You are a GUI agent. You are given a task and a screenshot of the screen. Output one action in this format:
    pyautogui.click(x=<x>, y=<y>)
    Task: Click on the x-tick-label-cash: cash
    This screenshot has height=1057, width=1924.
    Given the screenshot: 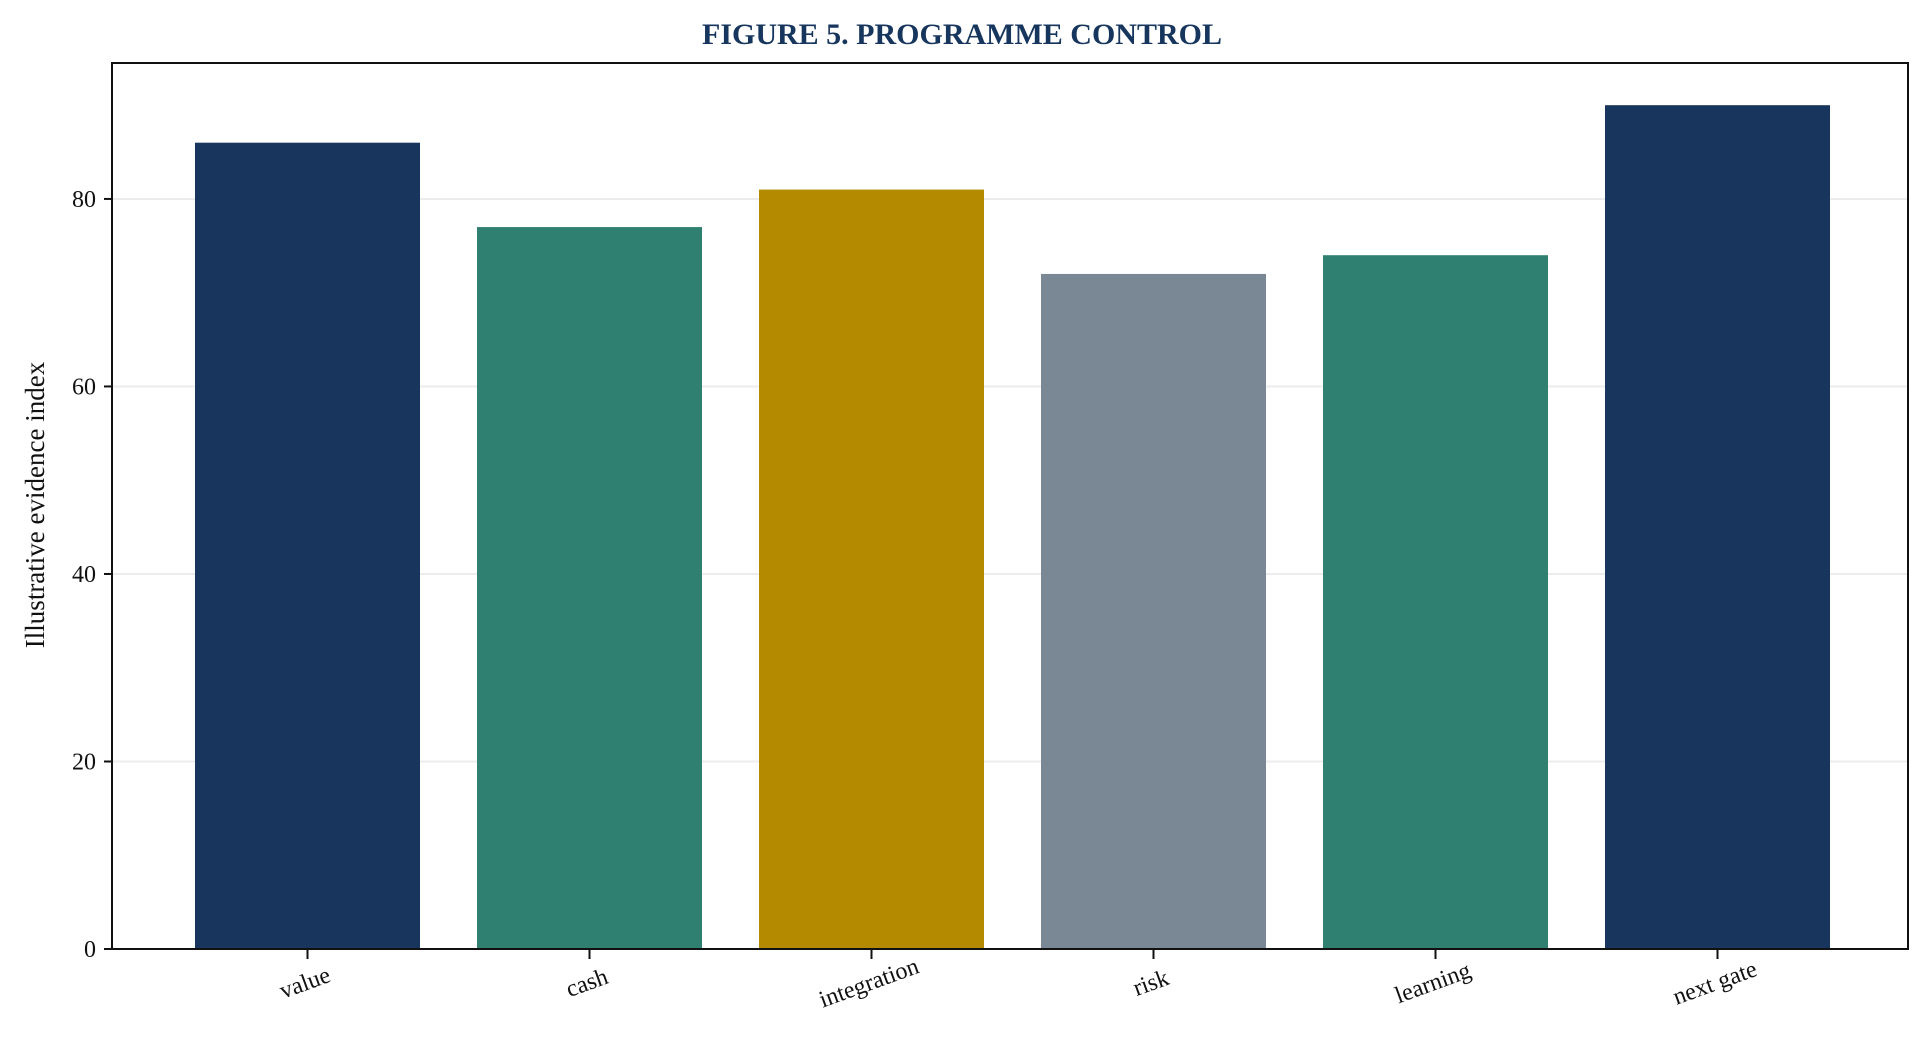 What is the action you would take?
    pyautogui.click(x=587, y=983)
    